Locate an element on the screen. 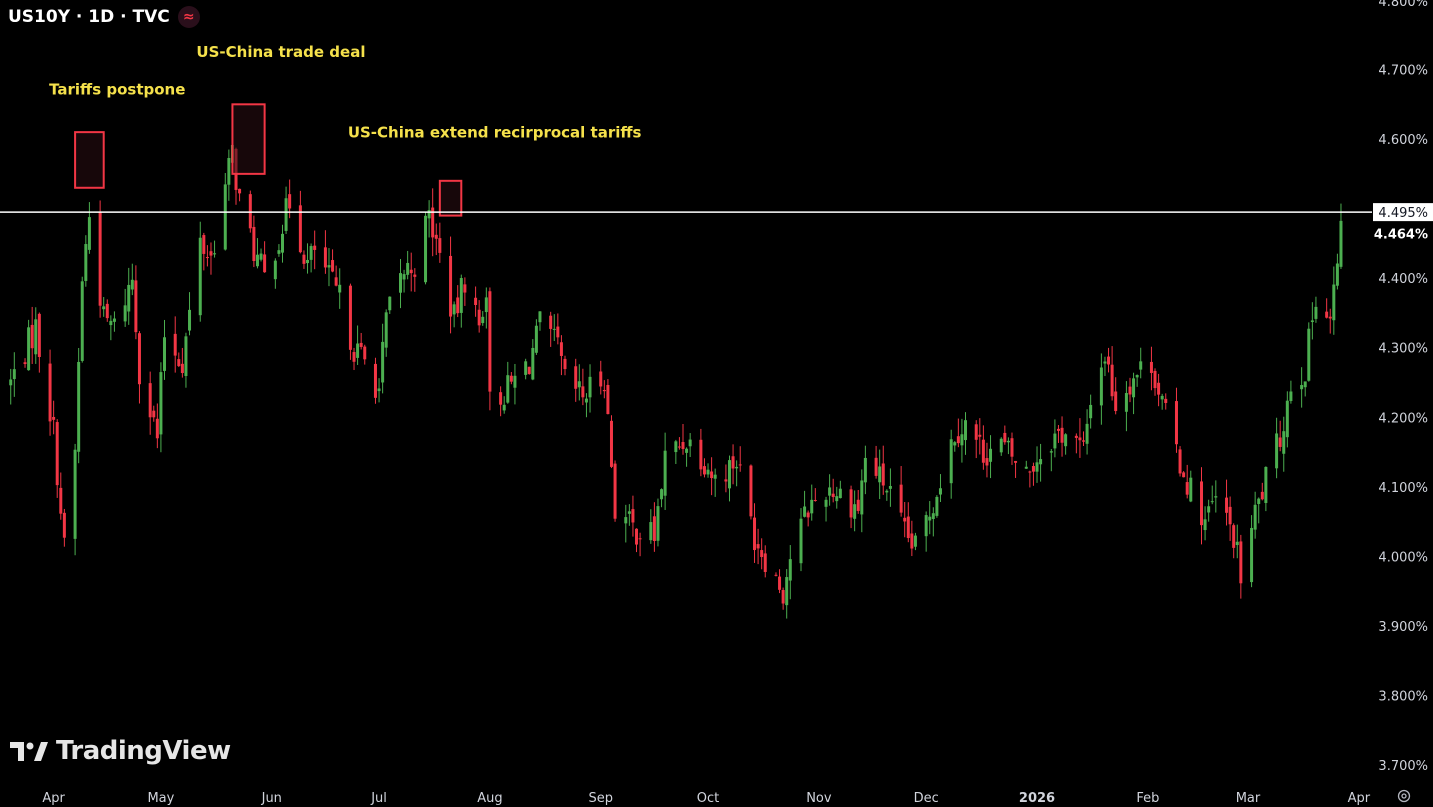  price-tick-label: 4.800% is located at coordinates (1403, 5).